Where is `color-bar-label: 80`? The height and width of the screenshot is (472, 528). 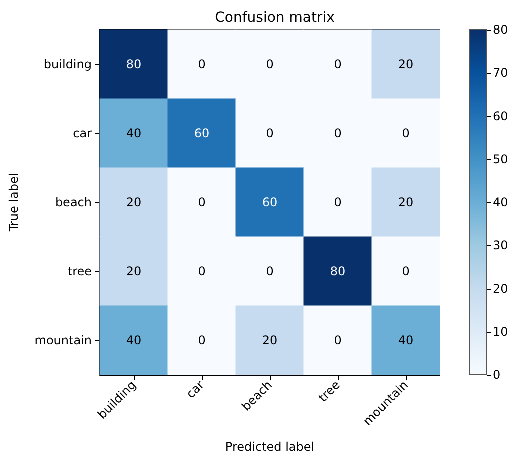
color-bar-label: 80 is located at coordinates (500, 30).